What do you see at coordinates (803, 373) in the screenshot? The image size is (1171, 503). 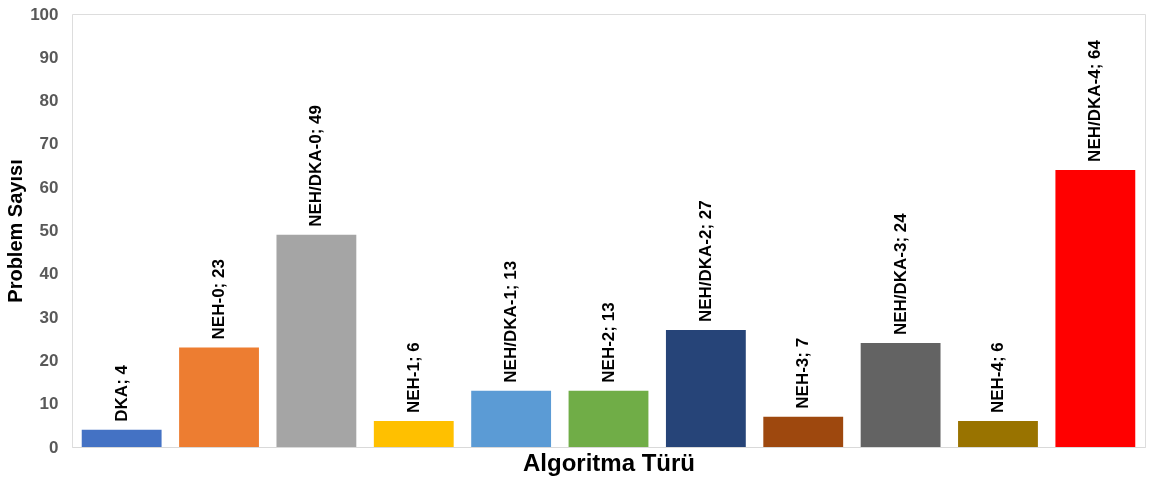 I see `data-label: NEH-3; 7` at bounding box center [803, 373].